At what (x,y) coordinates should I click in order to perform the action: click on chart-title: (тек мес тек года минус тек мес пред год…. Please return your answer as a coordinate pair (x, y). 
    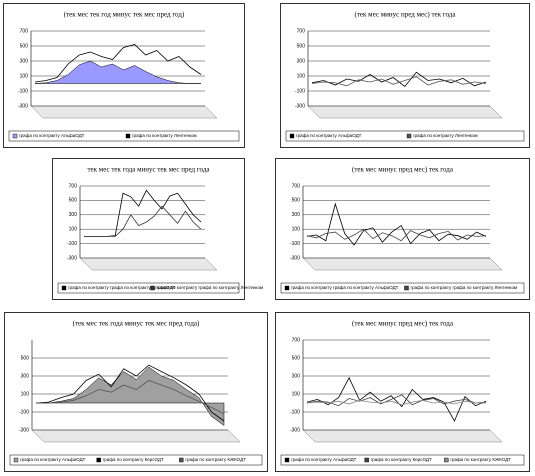
    Looking at the image, I should click on (136, 324).